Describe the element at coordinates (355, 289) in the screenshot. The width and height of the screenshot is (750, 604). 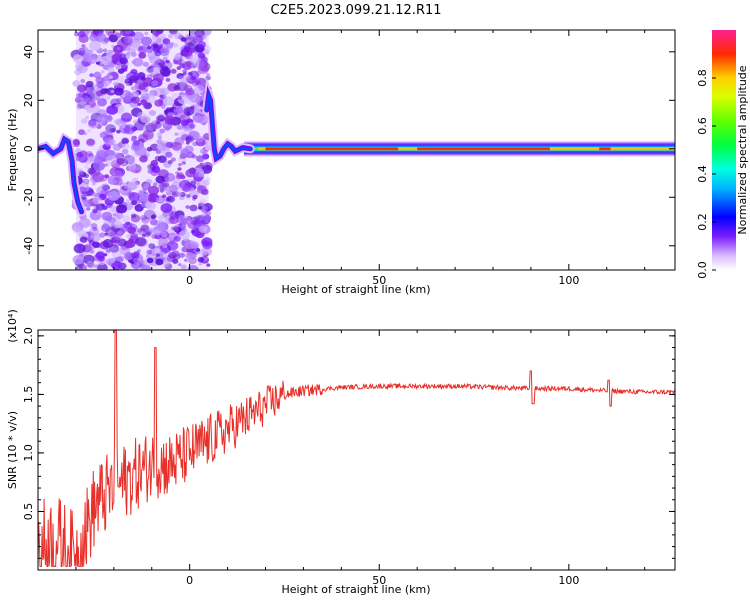
I see `spectrogram-x-axis-label: Height of straight line (km)` at that location.